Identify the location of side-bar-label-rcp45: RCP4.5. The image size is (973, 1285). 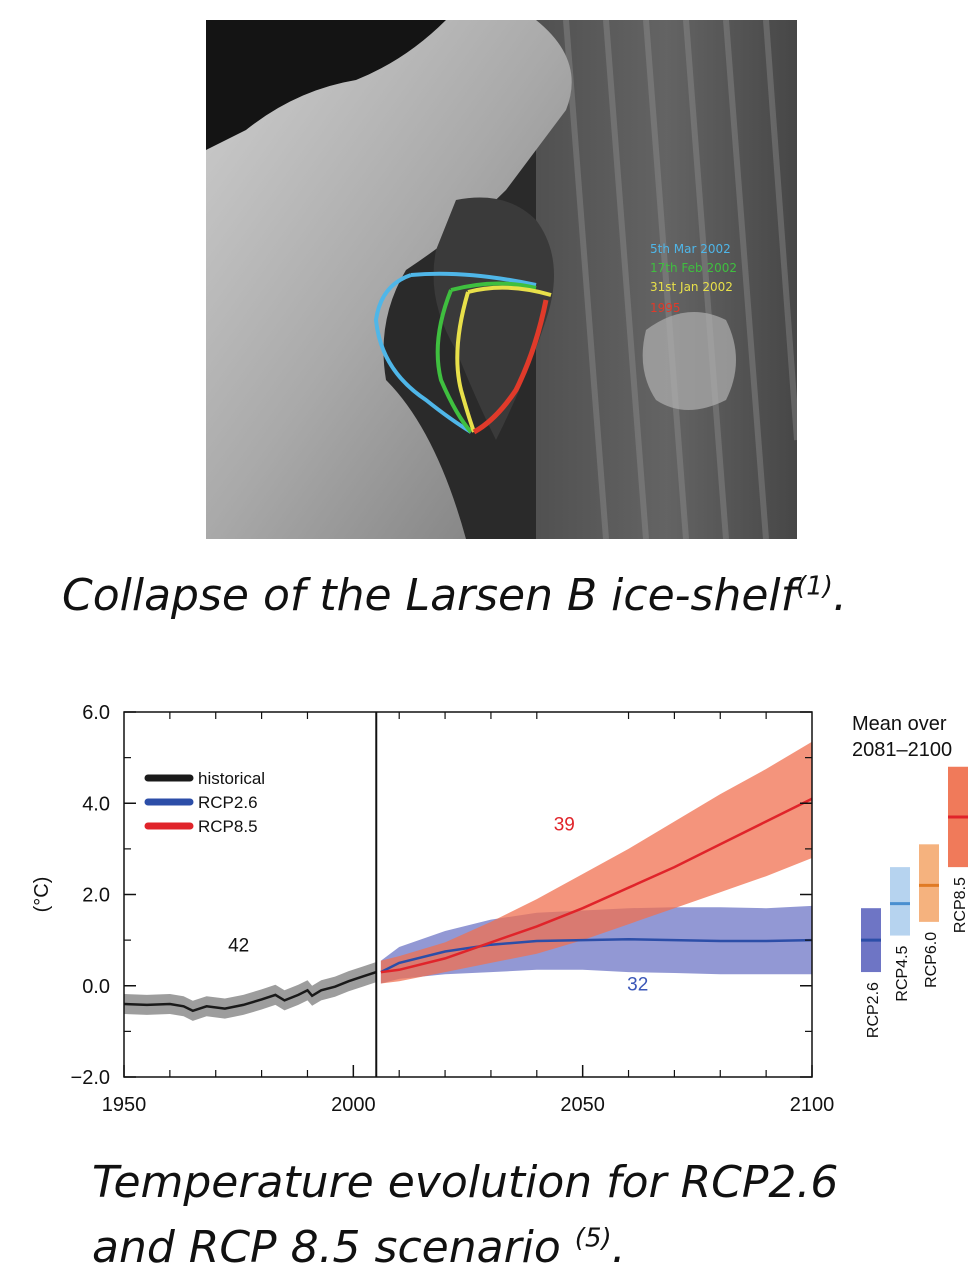
(902, 973).